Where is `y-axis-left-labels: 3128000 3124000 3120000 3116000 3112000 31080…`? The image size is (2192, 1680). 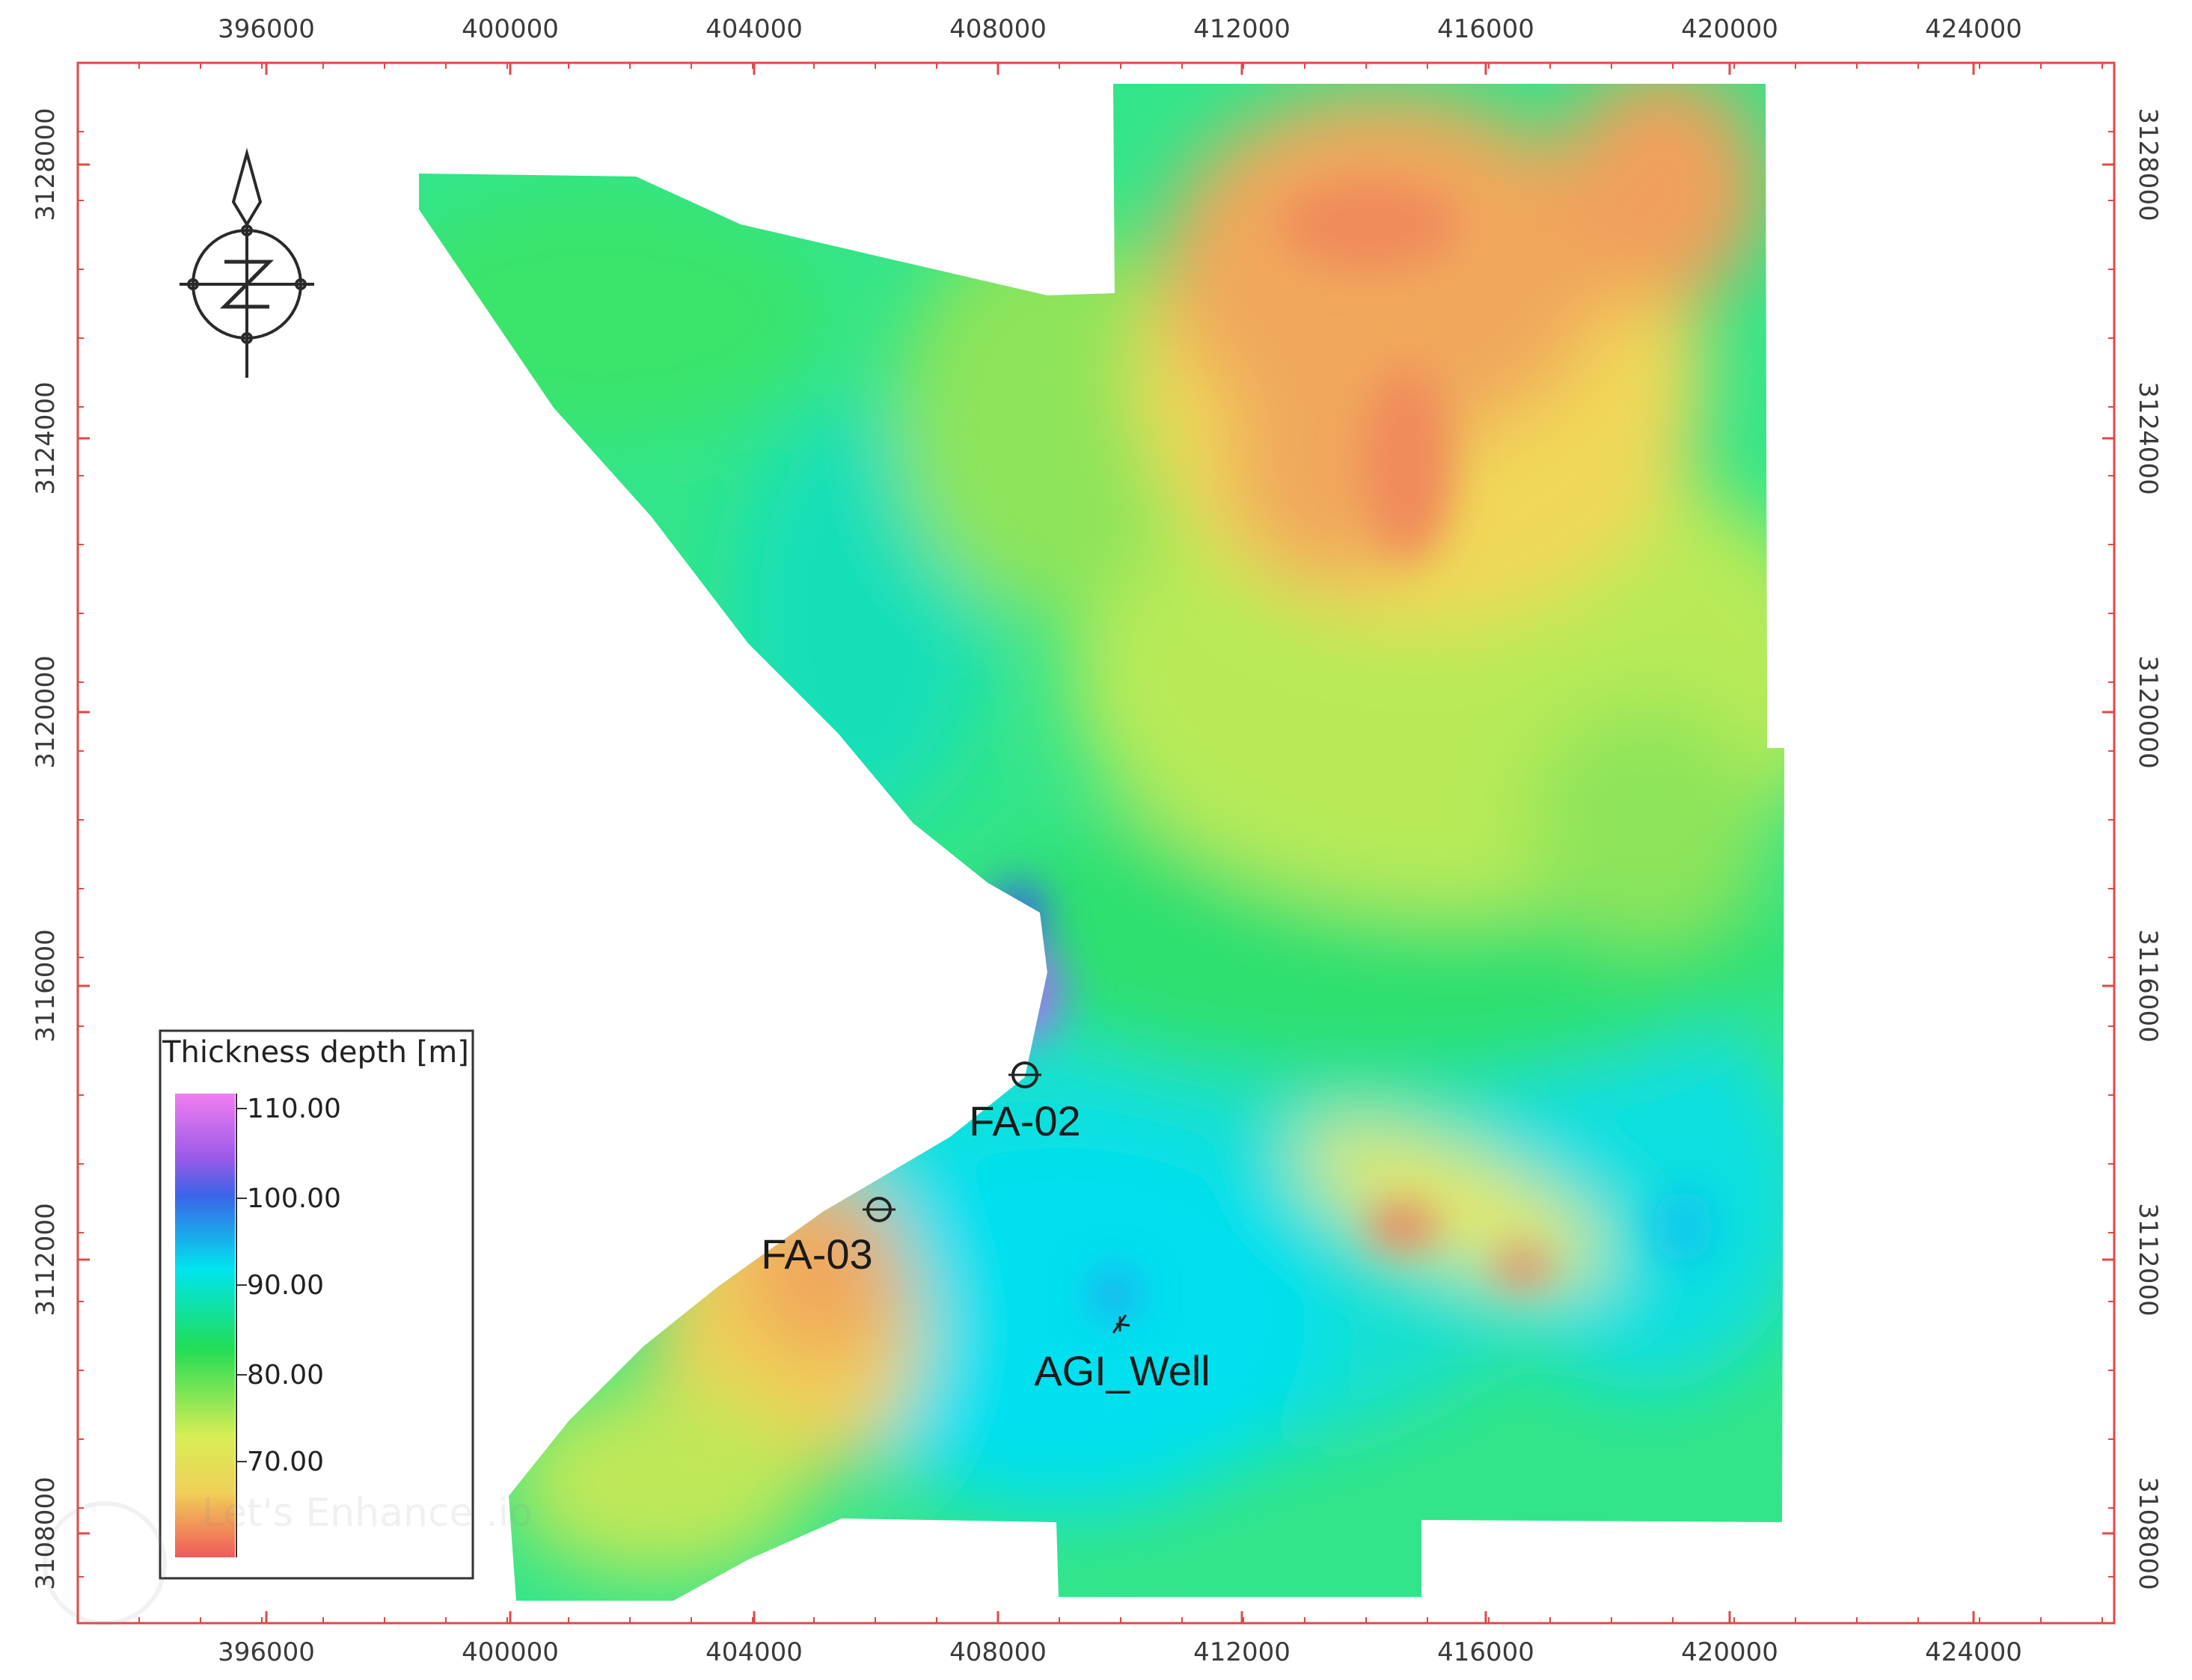
y-axis-left-labels: 3128000 3124000 3120000 3116000 3112000 31080… is located at coordinates (46, 848).